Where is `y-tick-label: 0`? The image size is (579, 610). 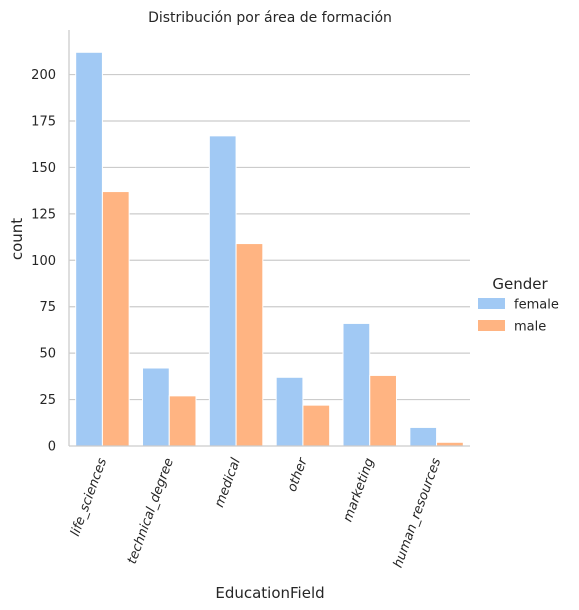
y-tick-label: 0 is located at coordinates (52, 447).